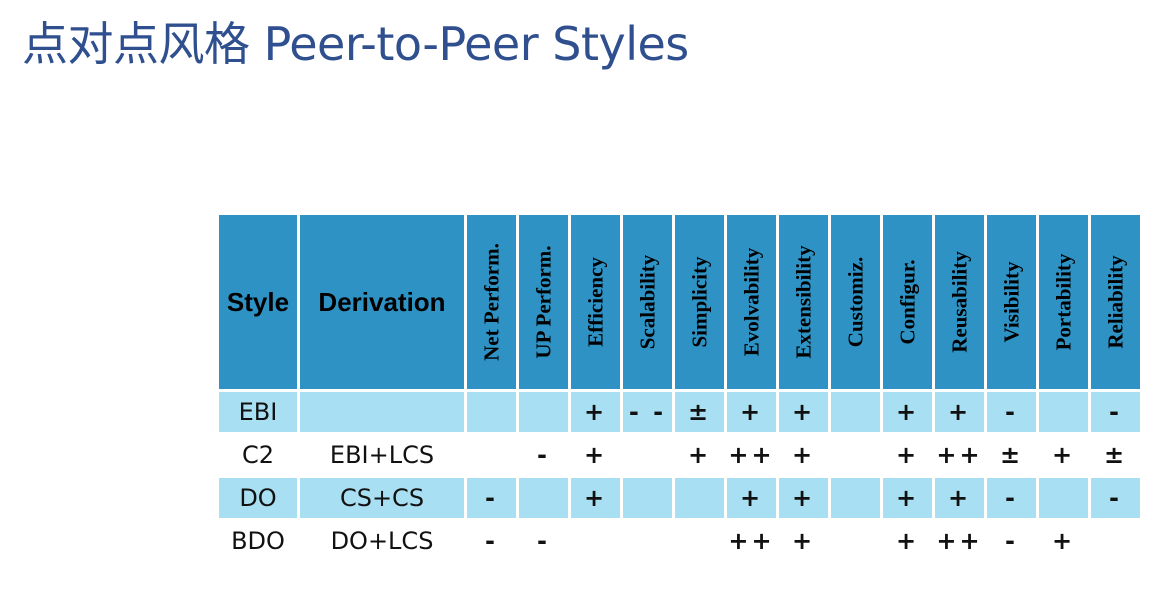 The image size is (1163, 605). I want to click on style-cell: BDO, so click(258, 541).